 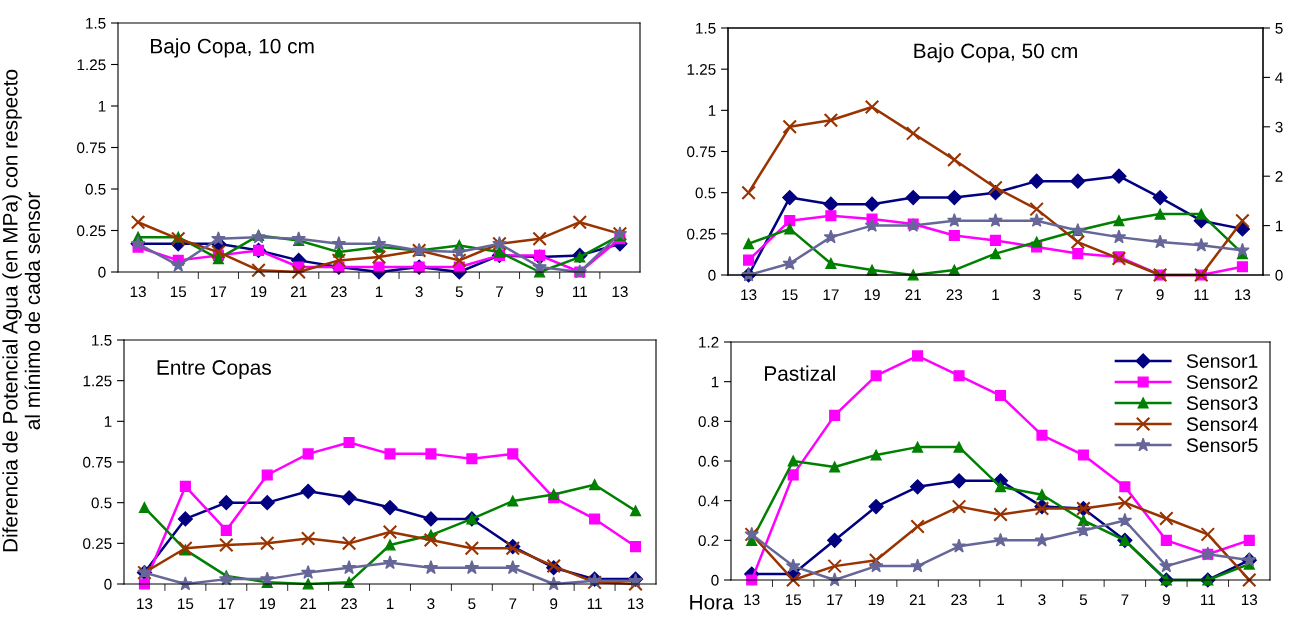 I want to click on x-axis-title: Hora, so click(x=712, y=602).